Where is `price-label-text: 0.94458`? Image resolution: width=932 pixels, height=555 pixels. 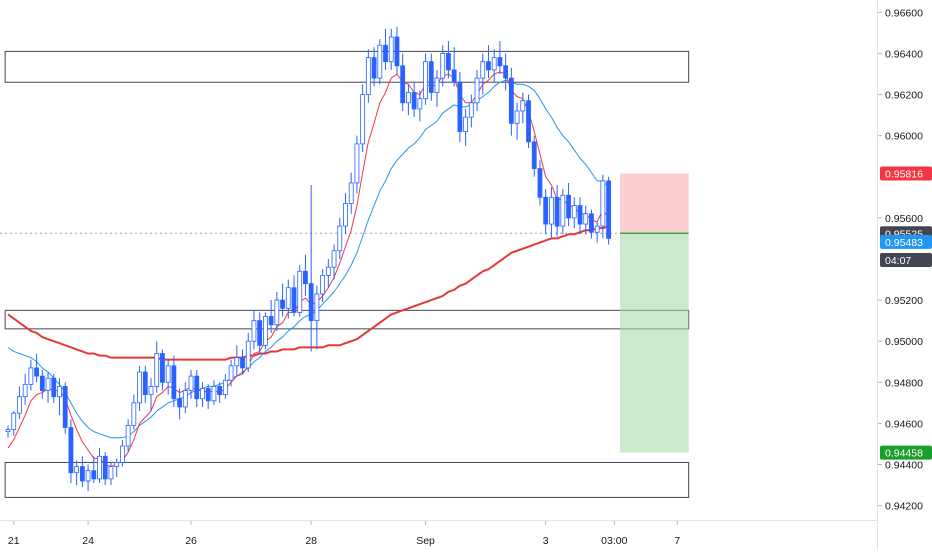 price-label-text: 0.94458 is located at coordinates (904, 454).